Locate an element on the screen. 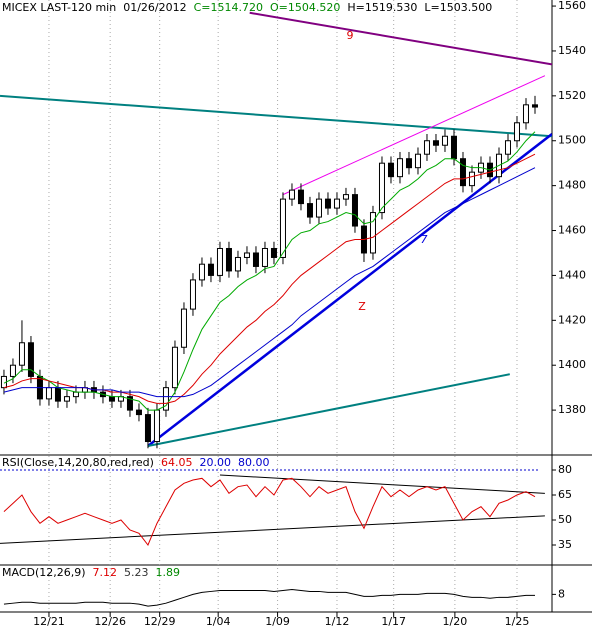  header-item: 01/26/2012 is located at coordinates (154, 7).